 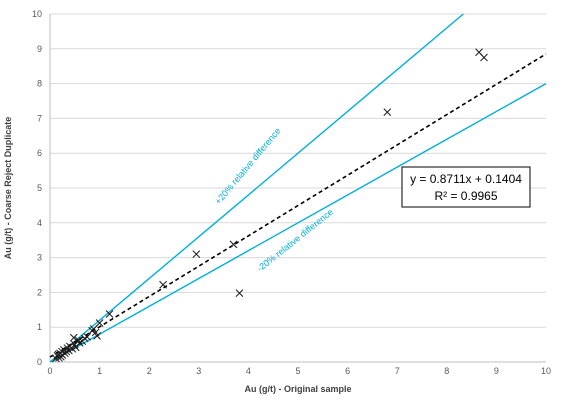 What do you see at coordinates (39, 362) in the screenshot?
I see `y-tick-0: 0` at bounding box center [39, 362].